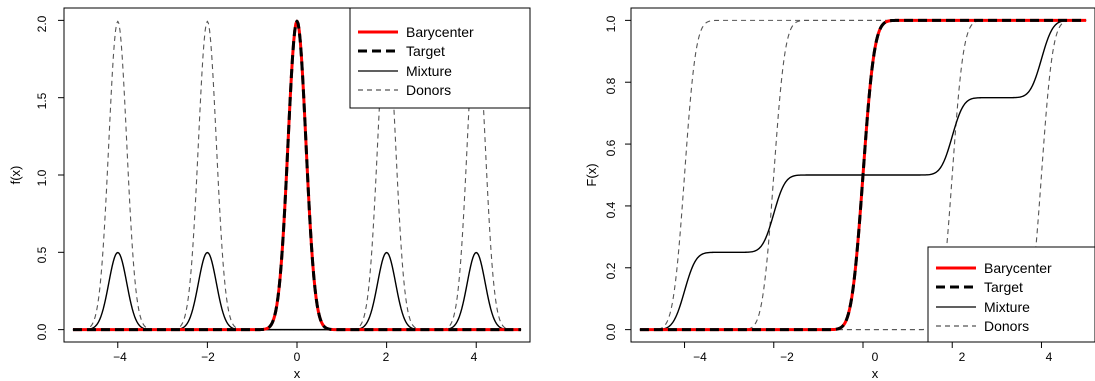  Describe the element at coordinates (611, 177) in the screenshot. I see `y-ticks: 0.0 0.2 0.4 0.6 0.8 1.0` at that location.